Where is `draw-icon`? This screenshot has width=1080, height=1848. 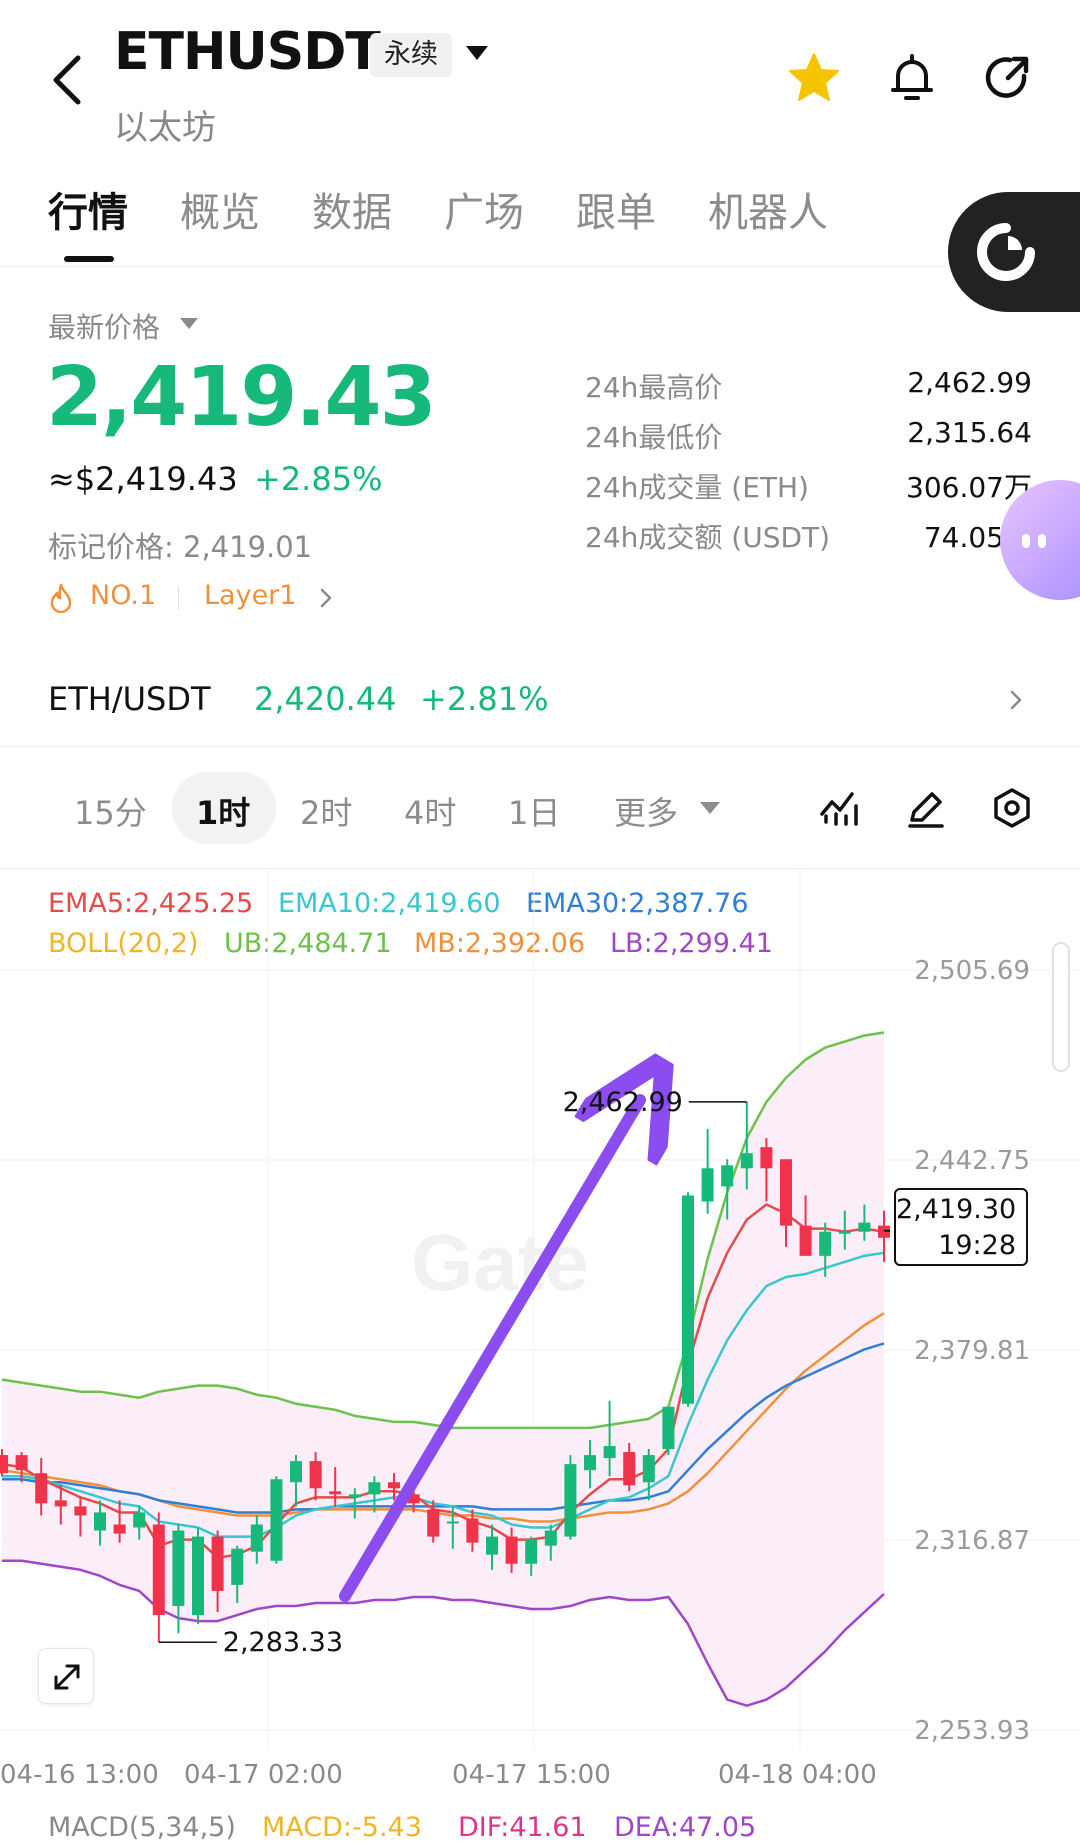
draw-icon is located at coordinates (926, 808).